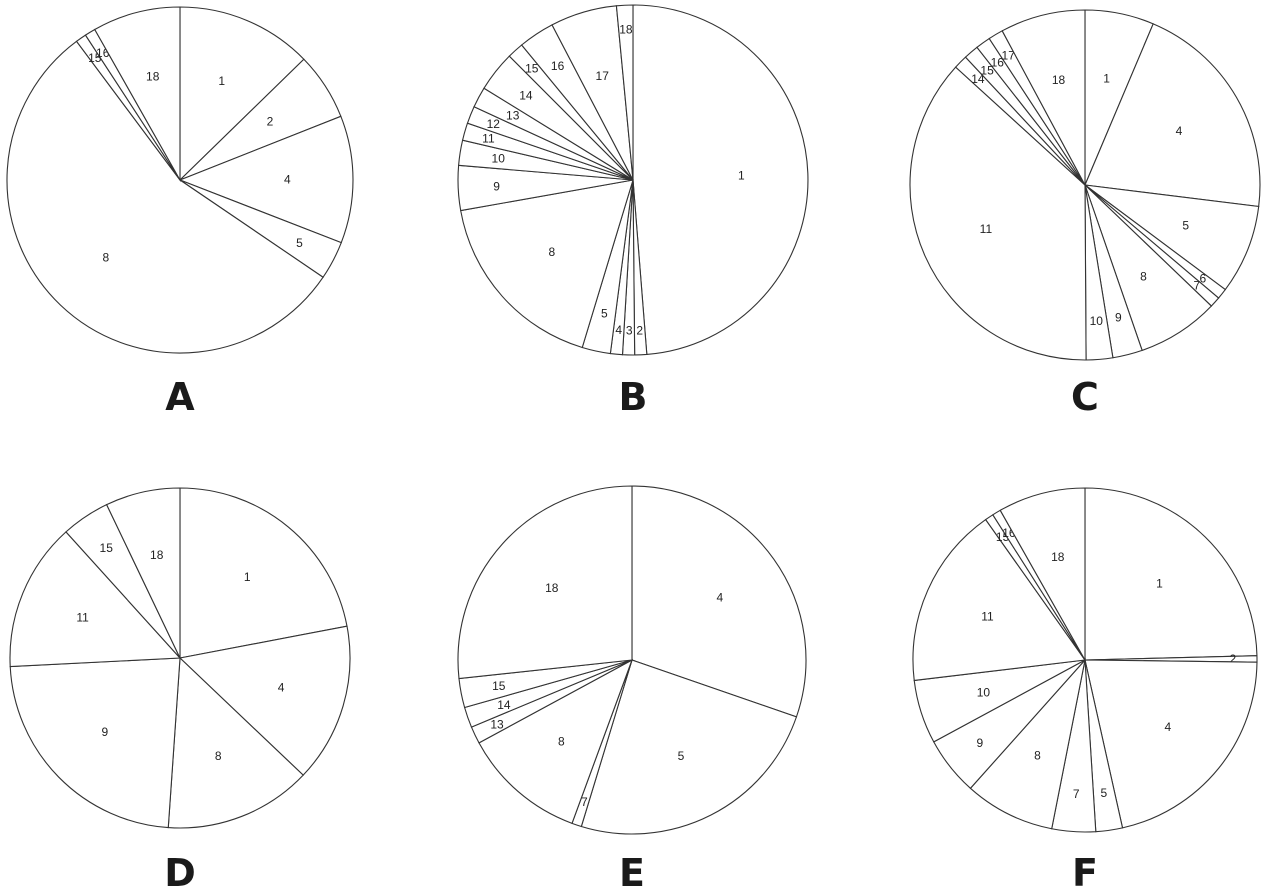 This screenshot has width=1270, height=887. I want to click on panel-letter-f: F, so click(1085, 869).